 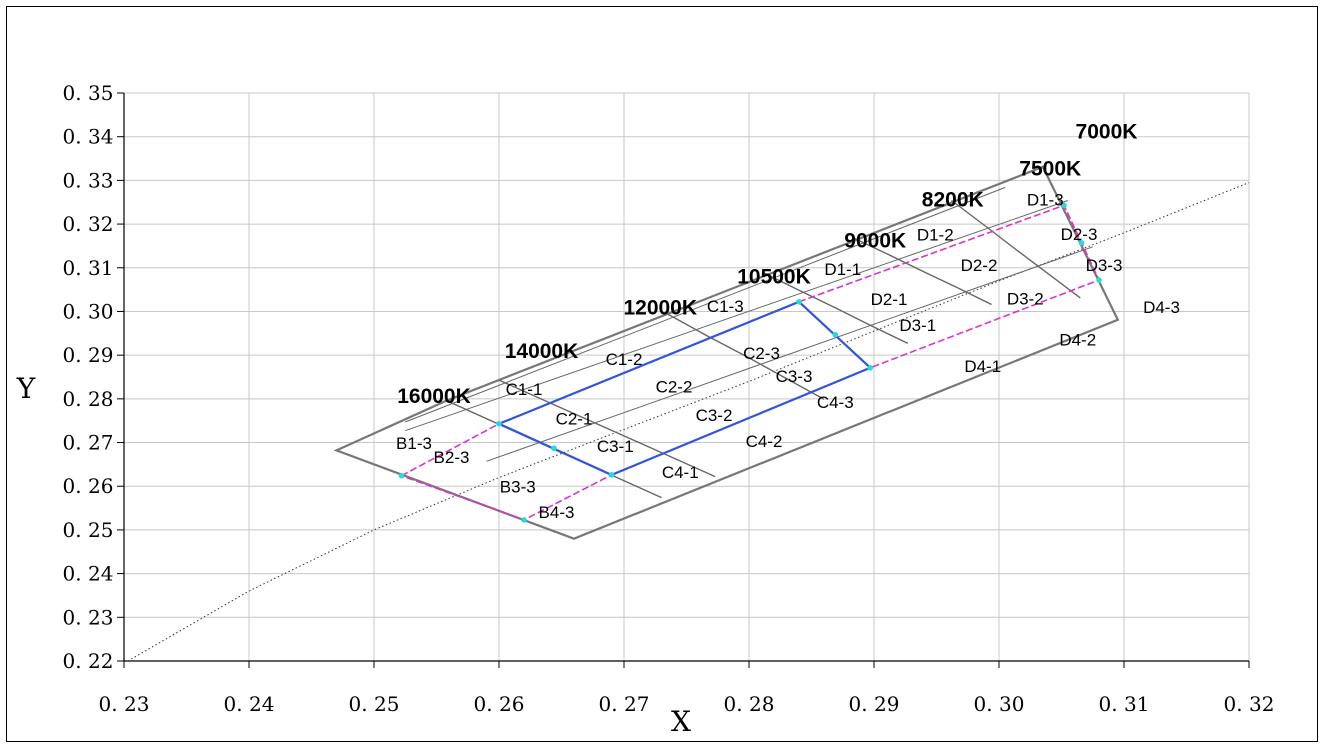 I want to click on bin-label: D2-1, so click(x=889, y=299).